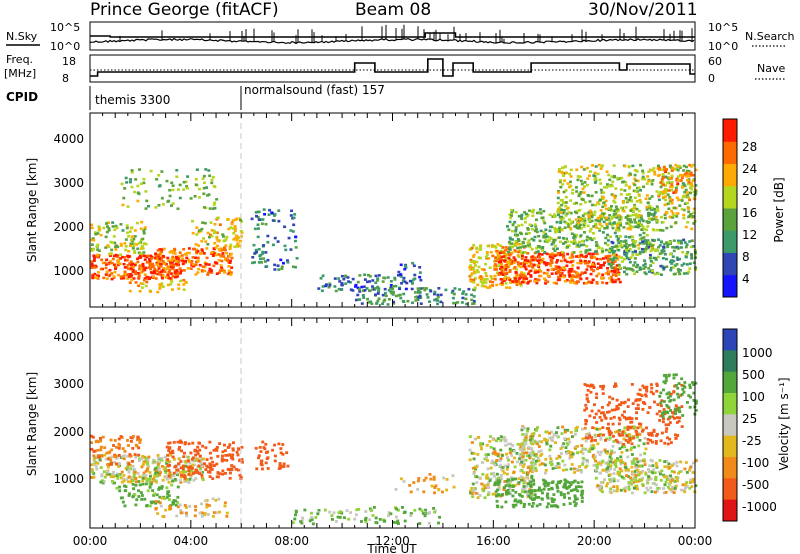 The image size is (800, 554). What do you see at coordinates (730, 241) in the screenshot?
I see `power-colorbar-swatch` at bounding box center [730, 241].